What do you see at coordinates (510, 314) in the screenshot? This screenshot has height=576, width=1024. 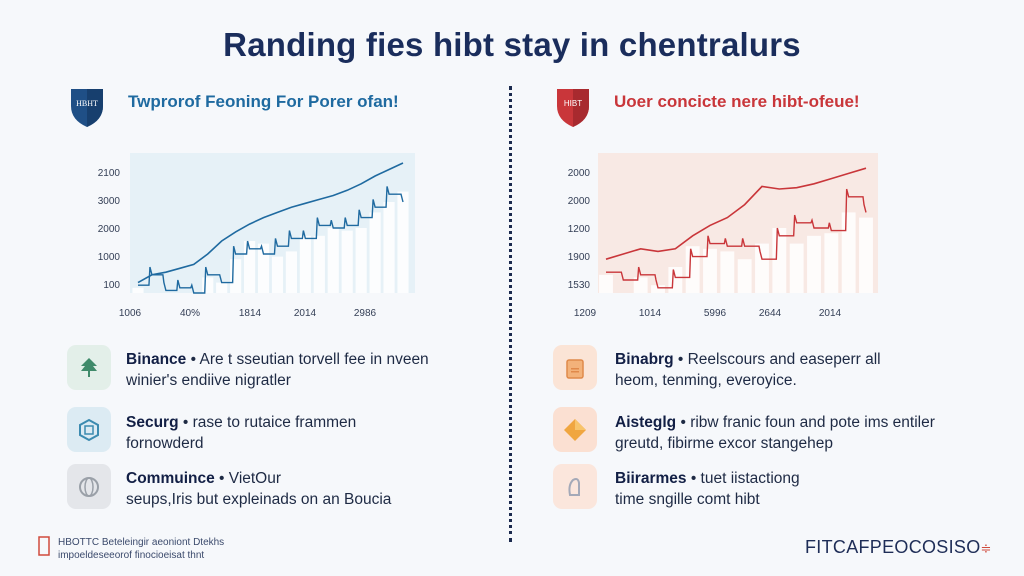 I see `dotted-divider` at bounding box center [510, 314].